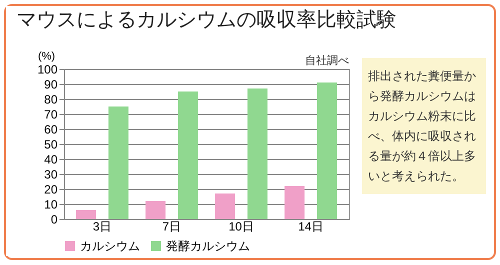 This screenshot has width=500, height=265. Describe the element at coordinates (51, 99) in the screenshot. I see `y-tick-label: 80` at that location.